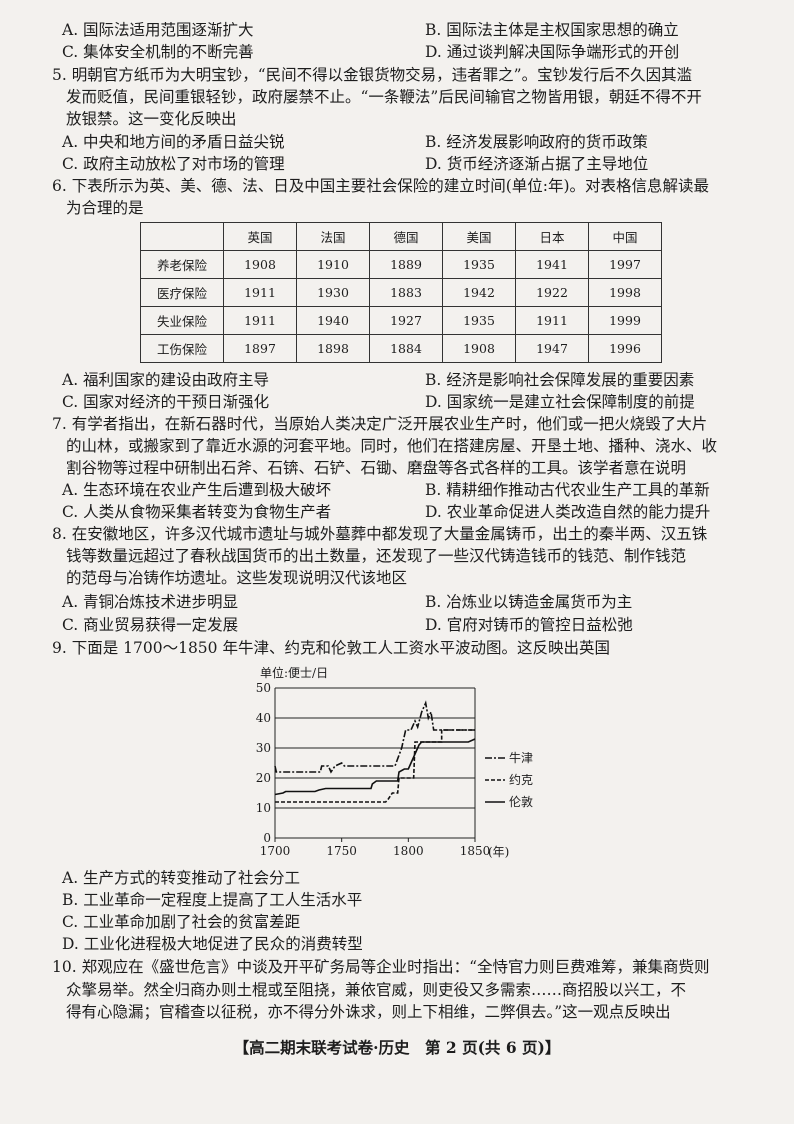 This screenshot has width=794, height=1124. What do you see at coordinates (498, 852) in the screenshot?
I see `x-axis-label: (年)` at bounding box center [498, 852].